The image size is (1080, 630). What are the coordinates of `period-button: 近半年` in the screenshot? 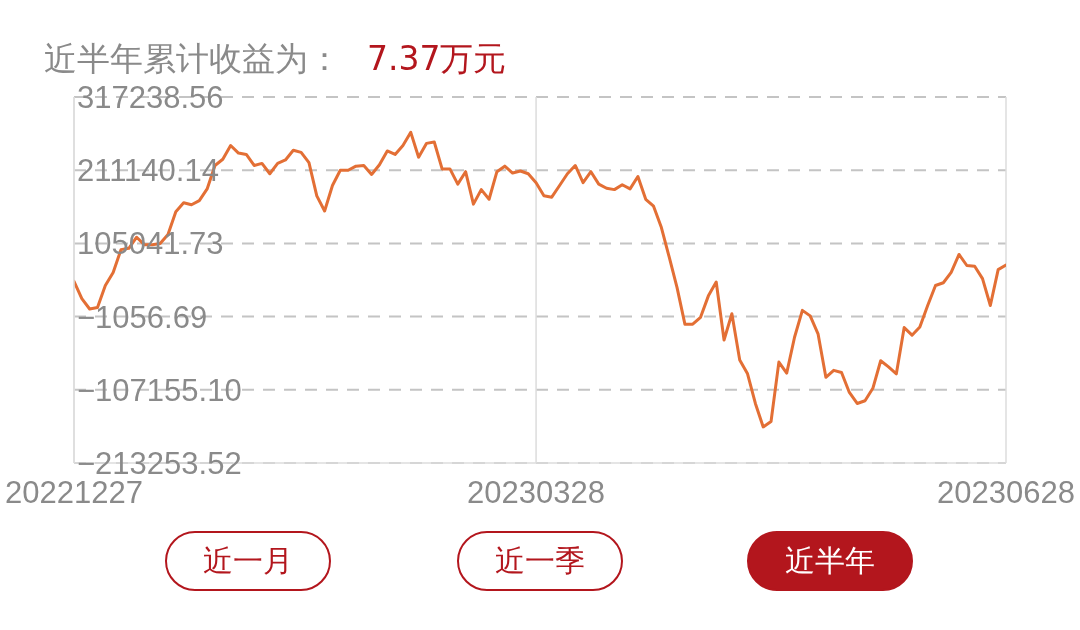 It's located at (830, 561).